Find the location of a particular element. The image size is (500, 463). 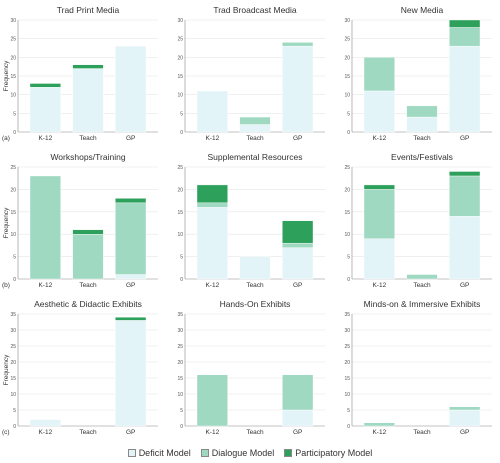

panel-title: Aesthetic & Didactic Exhibits is located at coordinates (88, 304).